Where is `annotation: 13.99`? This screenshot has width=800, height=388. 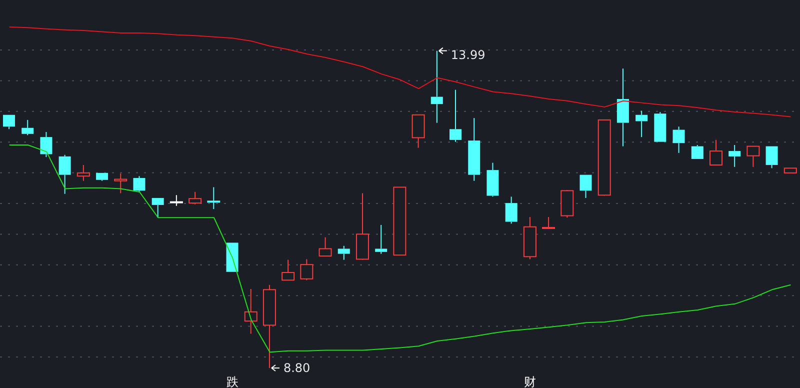
annotation: 13.99 is located at coordinates (468, 55).